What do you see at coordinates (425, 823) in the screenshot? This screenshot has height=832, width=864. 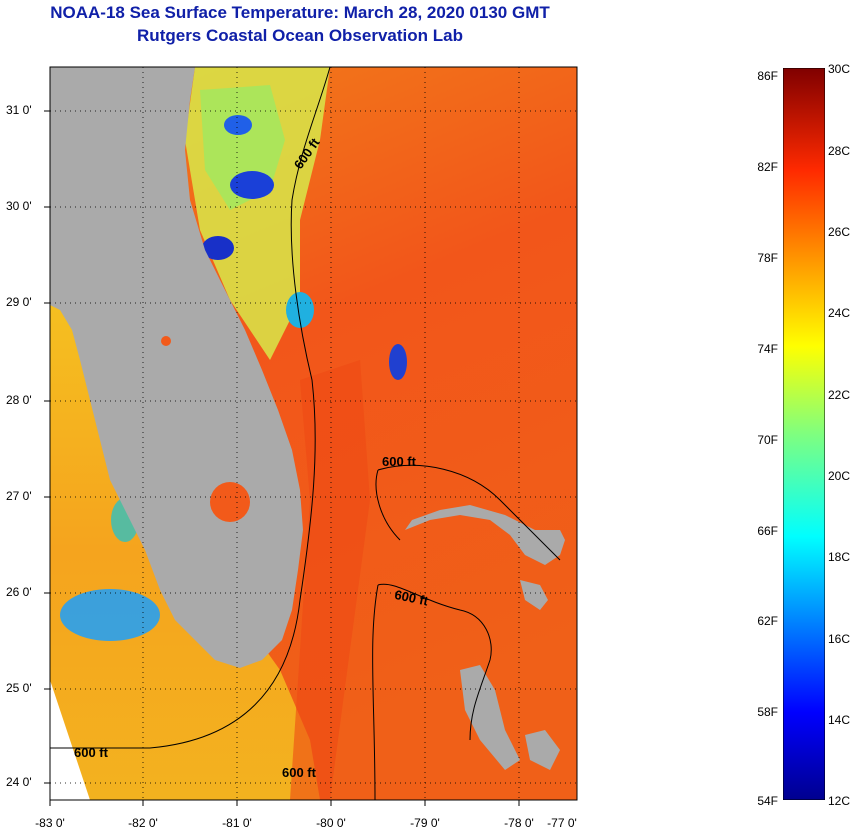 I see `lon-label: -79 0'` at bounding box center [425, 823].